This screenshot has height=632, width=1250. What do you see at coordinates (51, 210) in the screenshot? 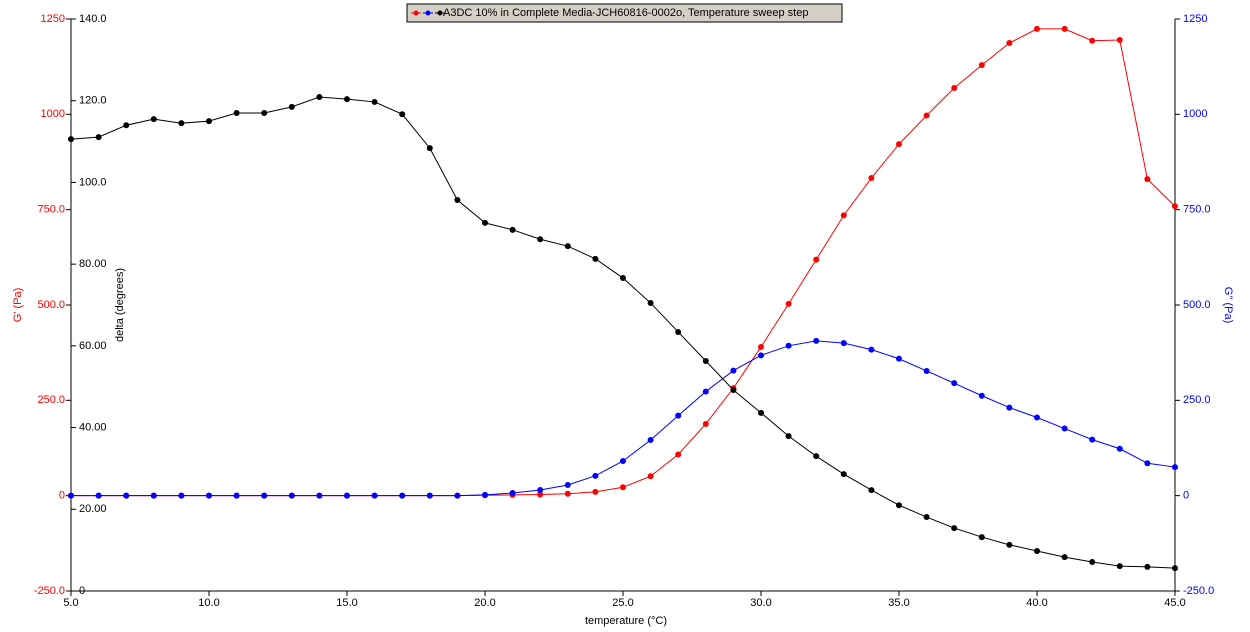
I see `y-tick-label: 750.0` at bounding box center [51, 210].